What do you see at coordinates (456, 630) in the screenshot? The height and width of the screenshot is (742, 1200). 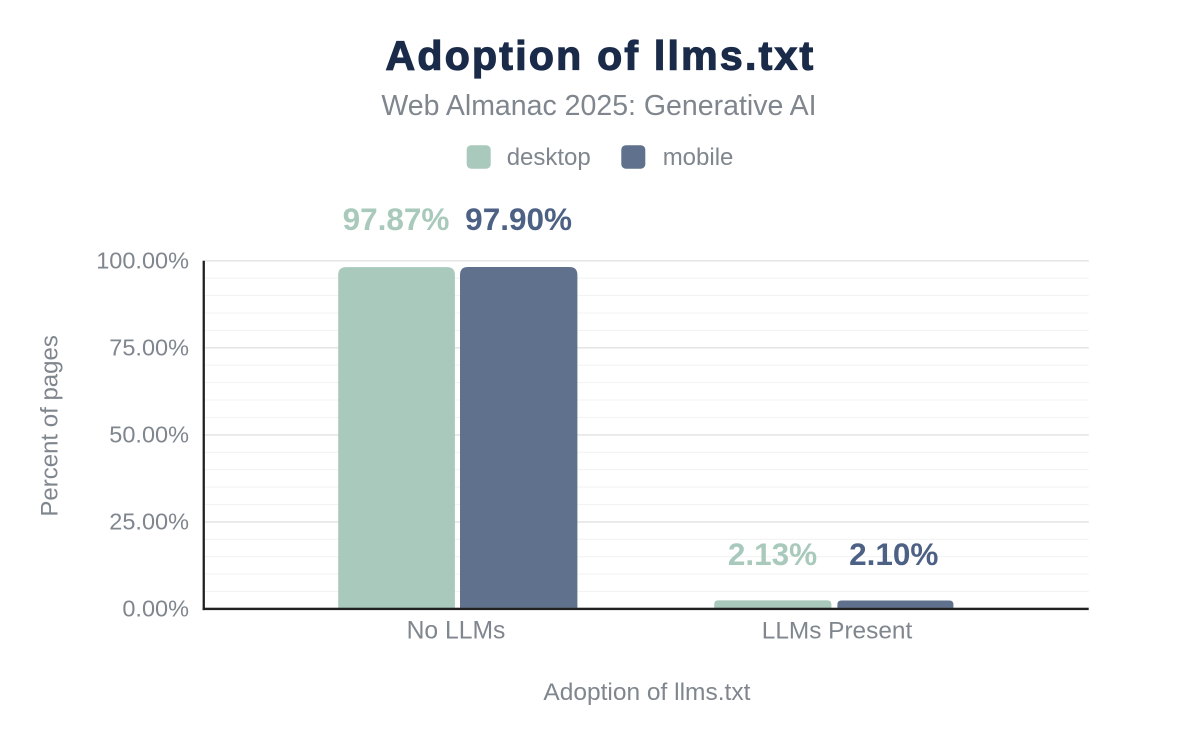 I see `svg-text: No LLMs` at bounding box center [456, 630].